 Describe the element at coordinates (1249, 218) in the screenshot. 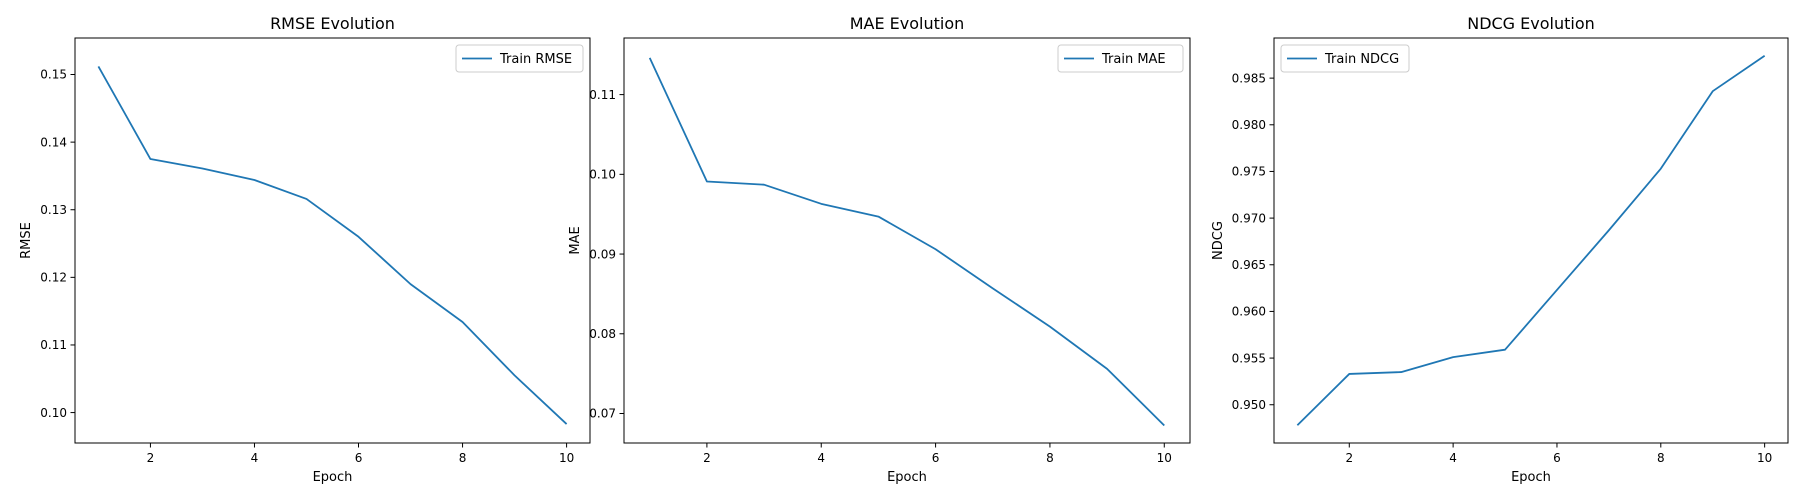

I see `y-tick-label: 0.970` at that location.